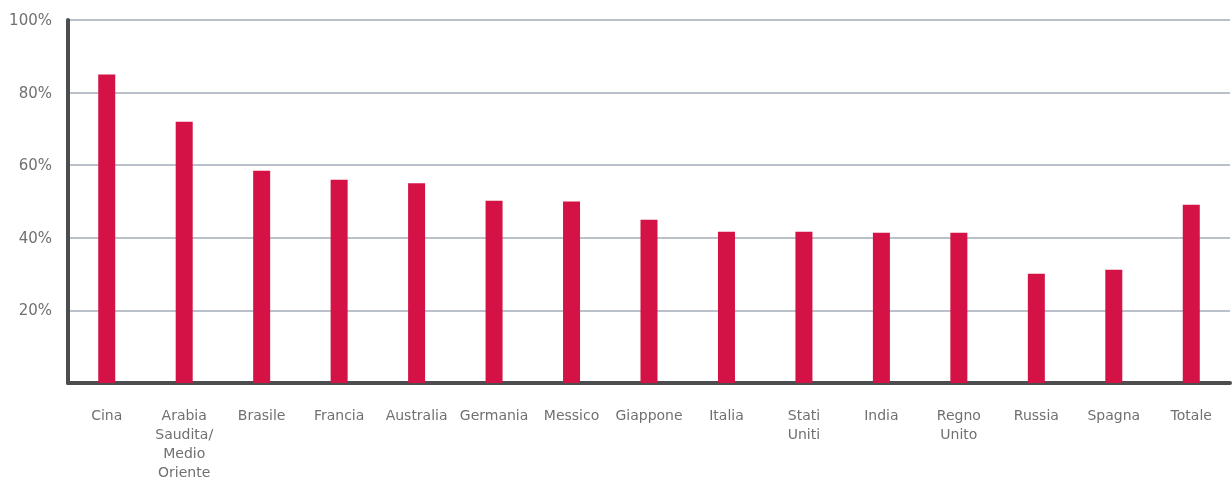  What do you see at coordinates (726, 414) in the screenshot?
I see `x-tick-label: Italia` at bounding box center [726, 414].